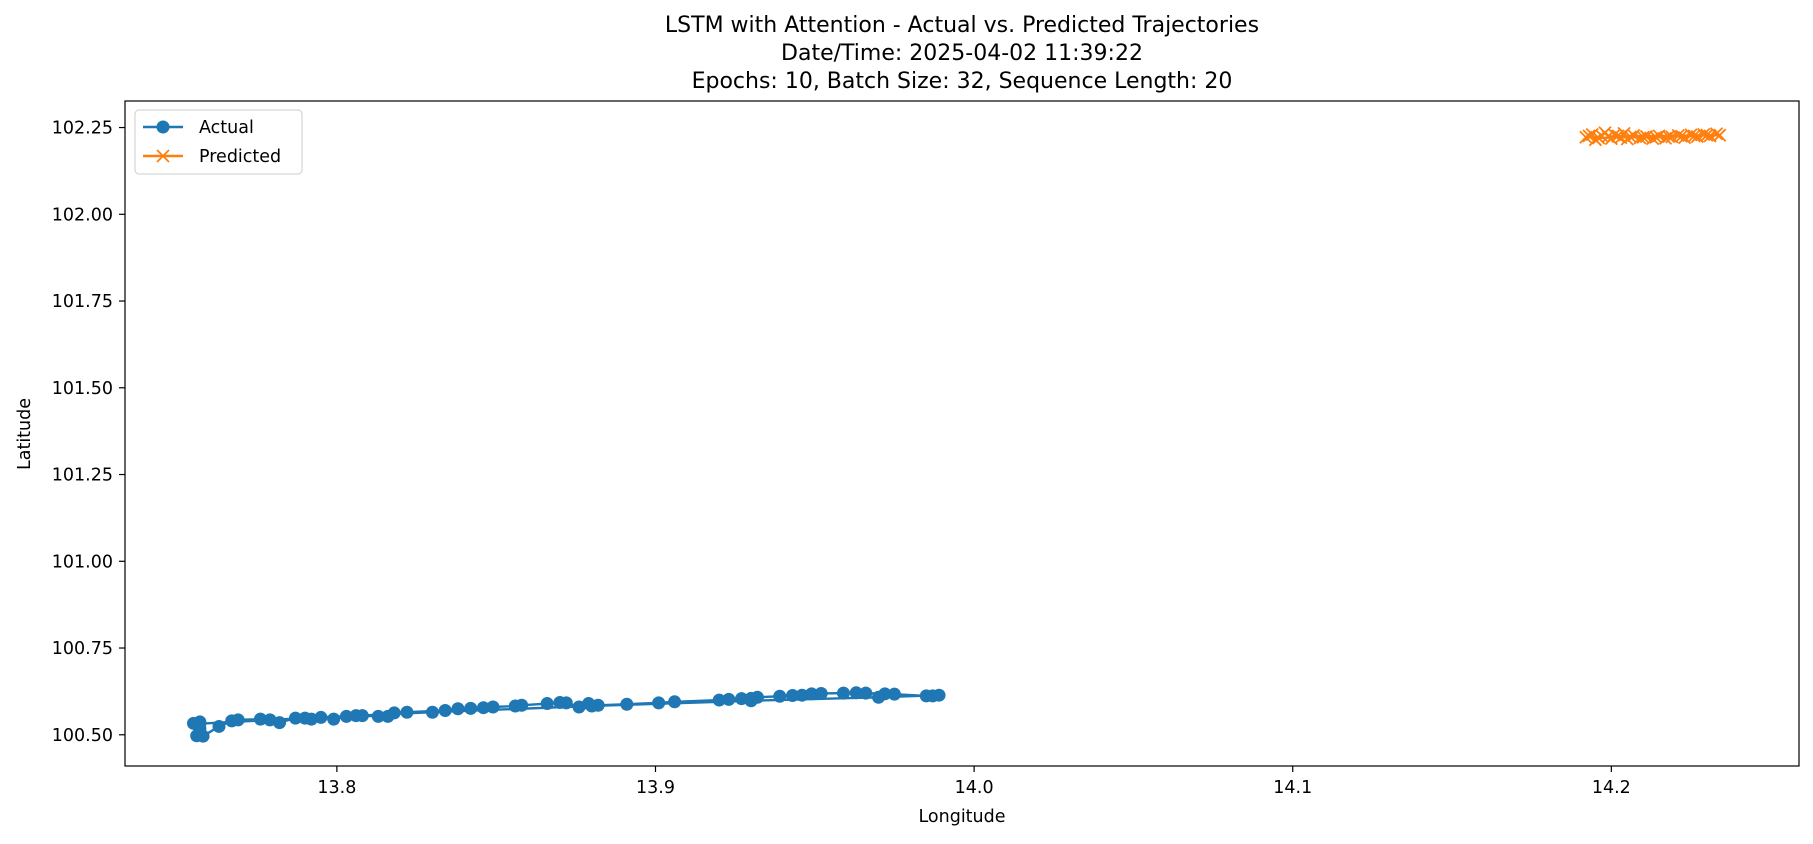  I want to click on legend-label-predicted: Predicted, so click(240, 157).